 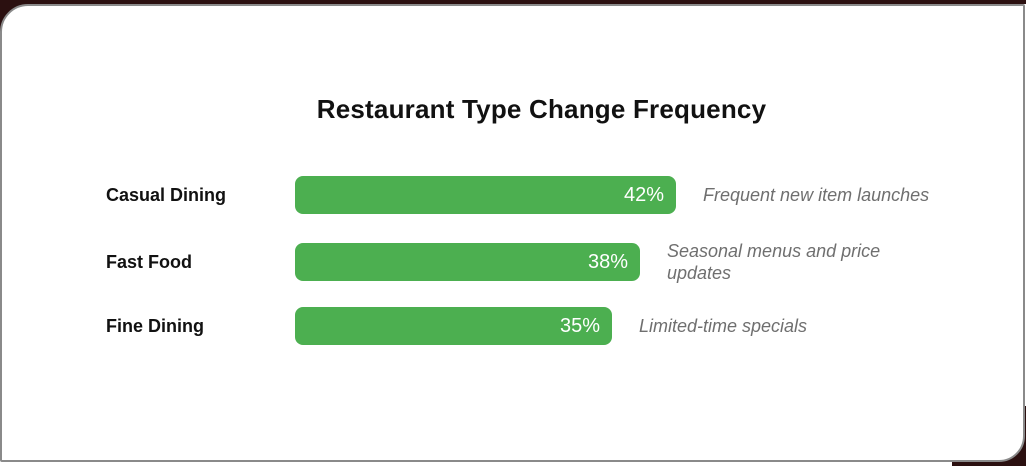 What do you see at coordinates (643, 194) in the screenshot?
I see `bar-value-label: 42%` at bounding box center [643, 194].